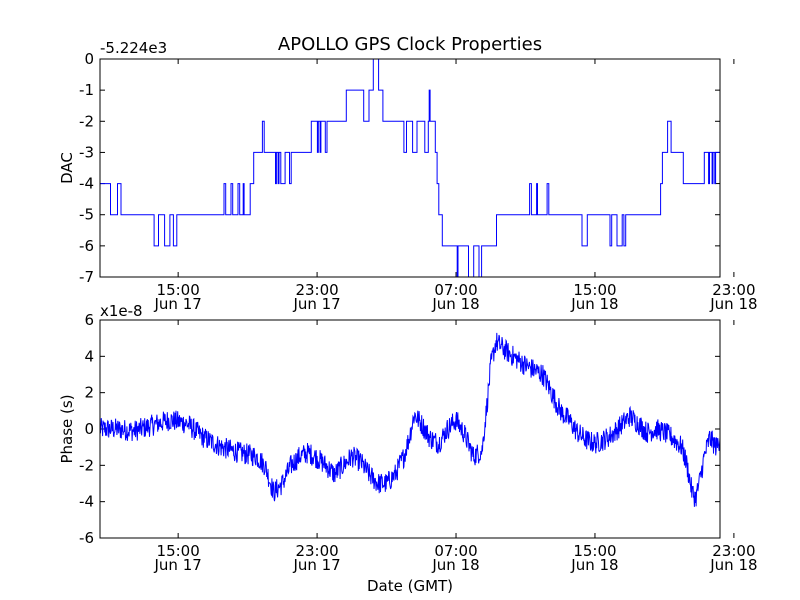  I want to click on dac-y-tick-label: -1, so click(86, 90).